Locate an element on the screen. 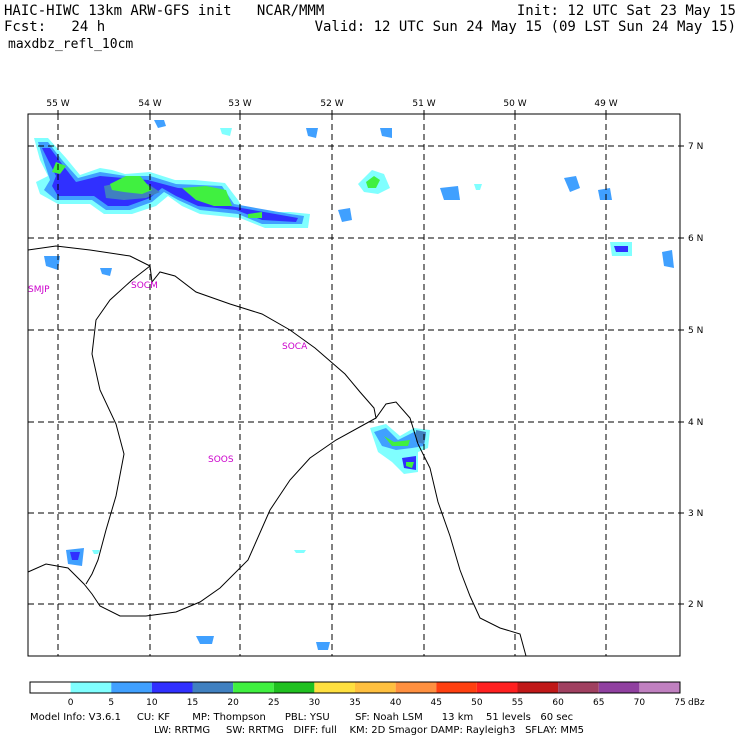 The width and height of the screenshot is (740, 740). lon-tick-label: 50 W is located at coordinates (514, 104).